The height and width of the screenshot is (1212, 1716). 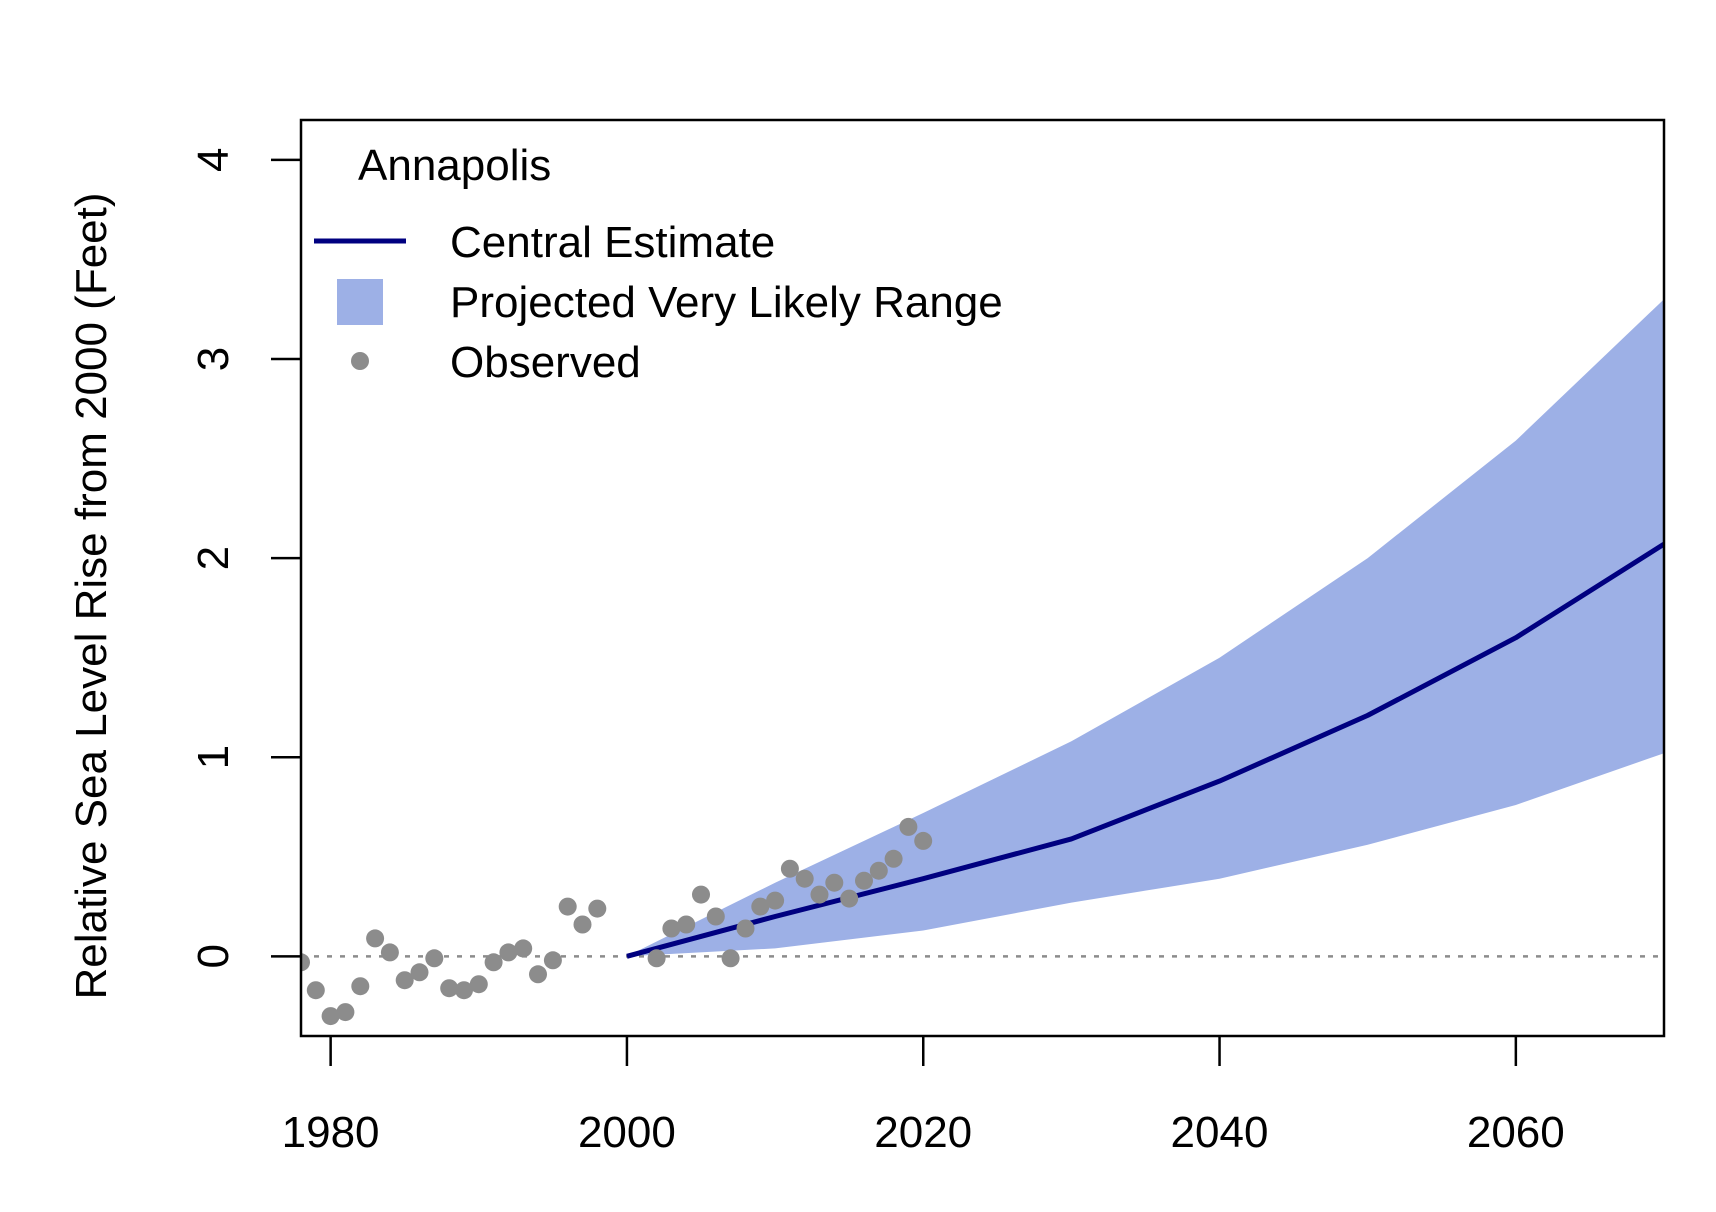 I want to click on observed-points, so click(x=617, y=921).